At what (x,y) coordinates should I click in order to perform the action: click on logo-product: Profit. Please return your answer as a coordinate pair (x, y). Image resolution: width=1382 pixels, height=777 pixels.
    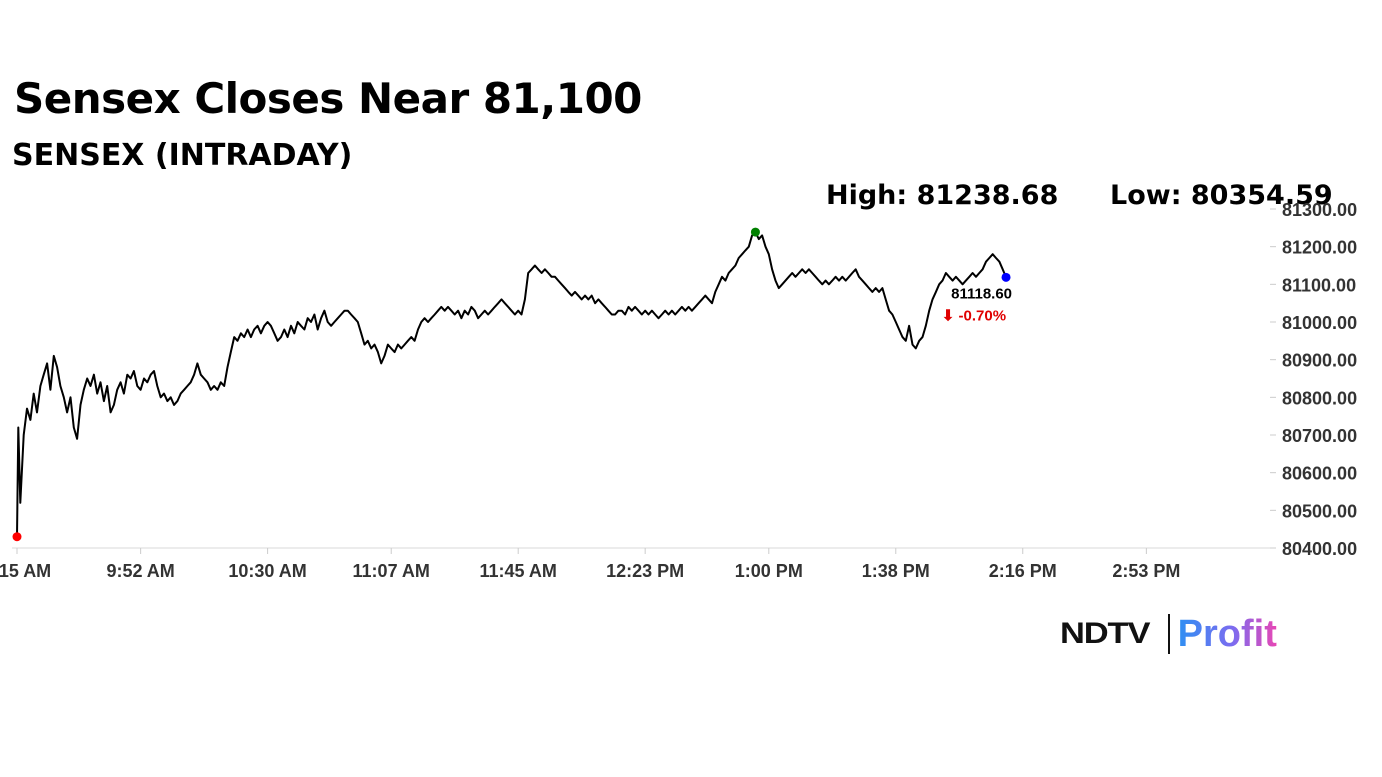
    Looking at the image, I should click on (1227, 633).